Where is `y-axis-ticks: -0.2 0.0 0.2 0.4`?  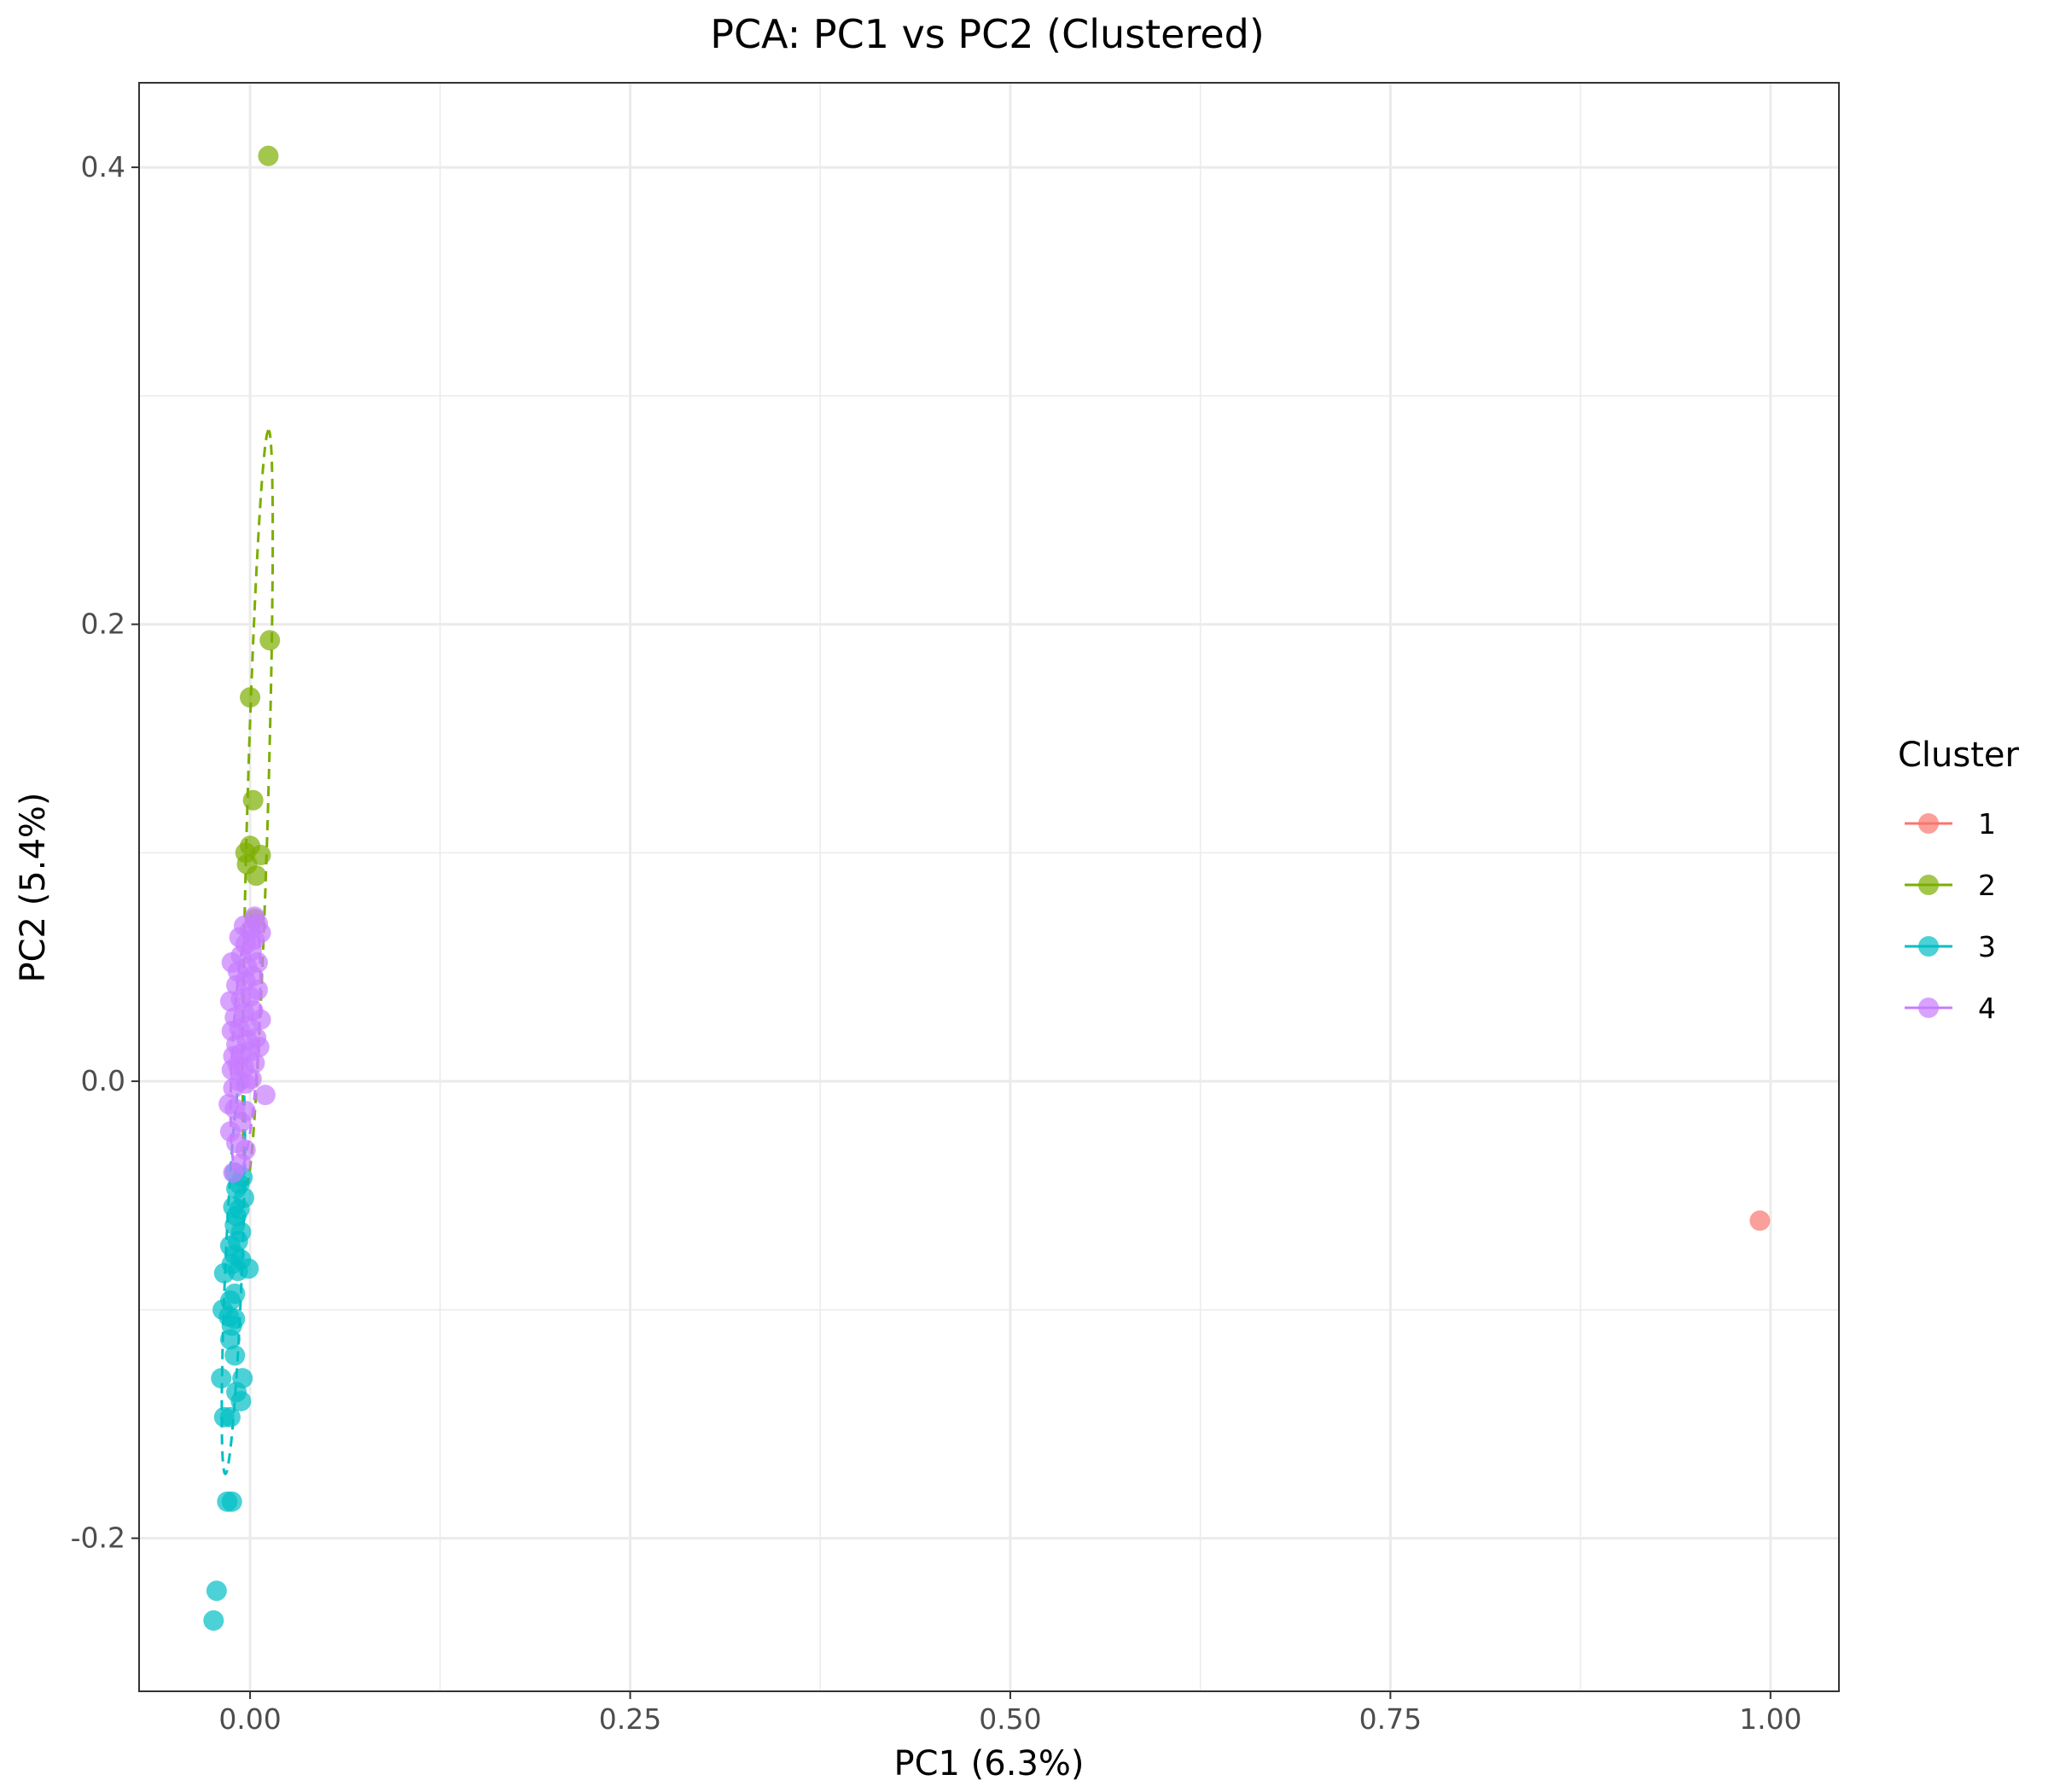 y-axis-ticks: -0.2 0.0 0.2 0.4 is located at coordinates (105, 852).